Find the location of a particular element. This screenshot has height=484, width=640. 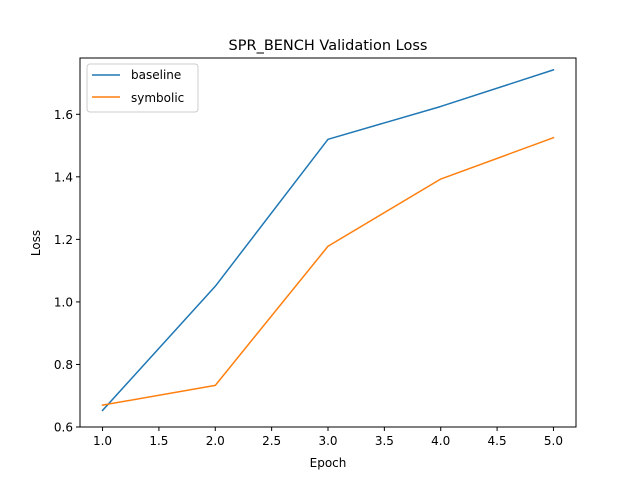

x-tick-label: 4.0 is located at coordinates (440, 441).